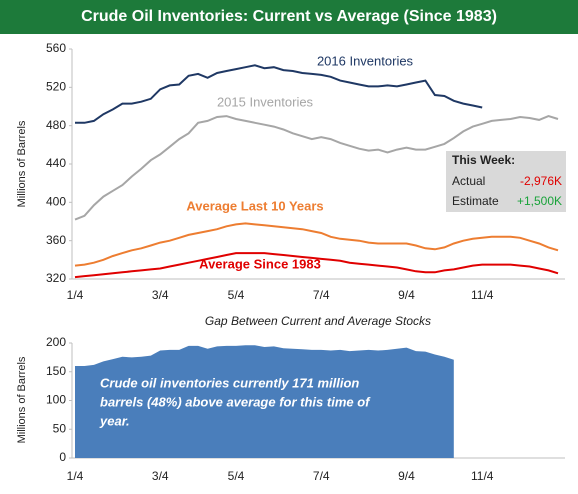 This screenshot has width=578, height=494. I want to click on y-tick-label: 0, so click(62, 457).